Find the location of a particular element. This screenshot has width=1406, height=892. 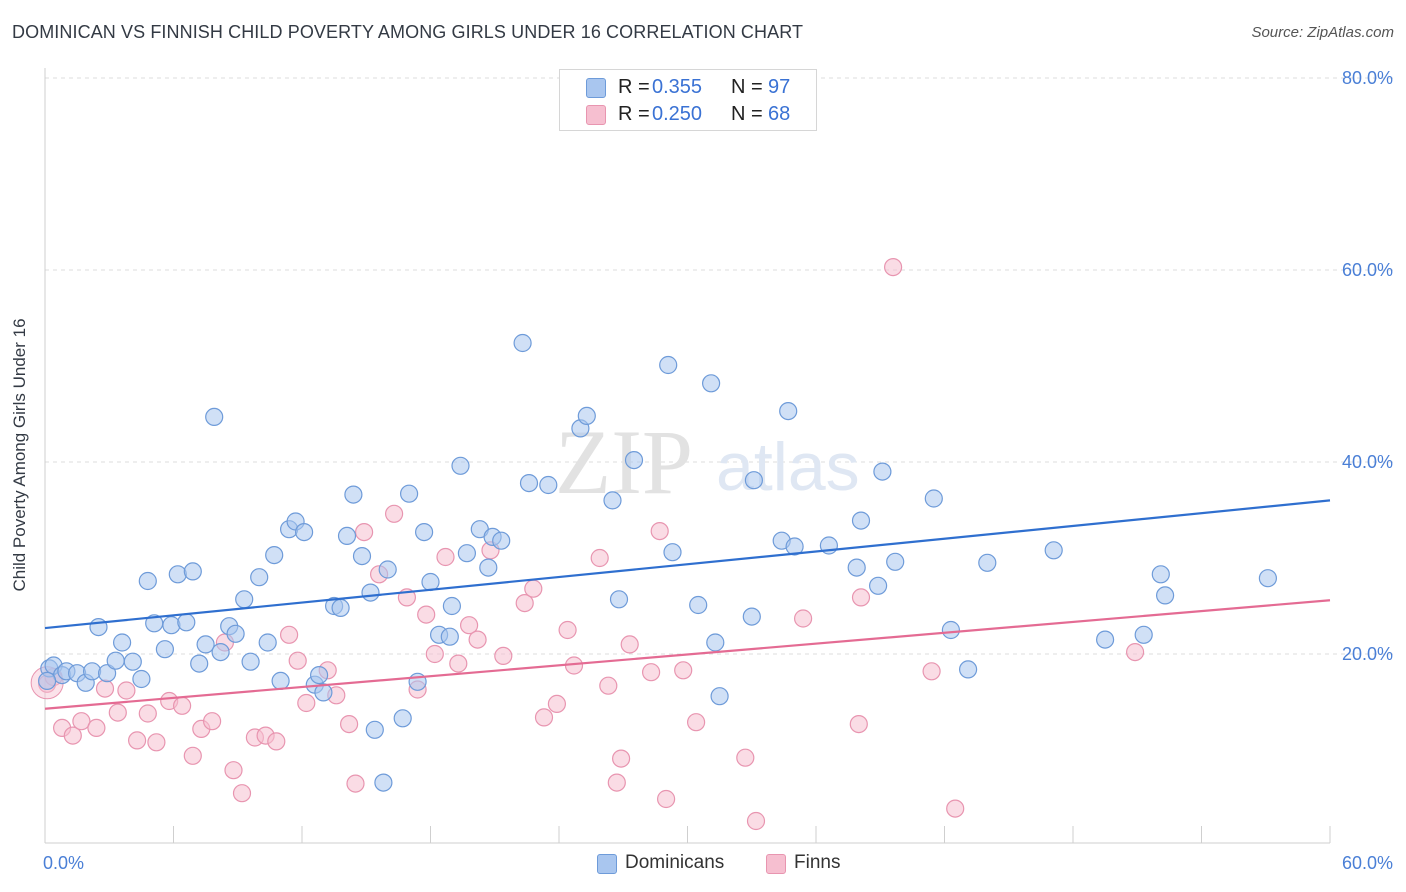

finns-swatch is located at coordinates (596, 115).